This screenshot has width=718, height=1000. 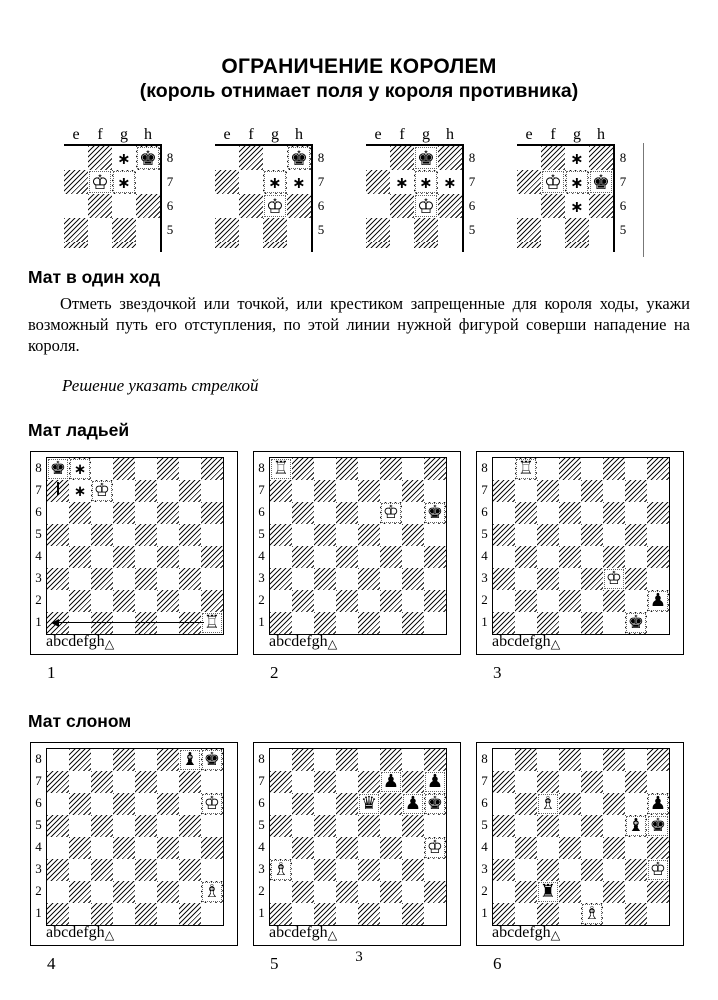 I want to click on mini-board: ♔ ♚ ∗ ∗ ∗, so click(x=414, y=197).